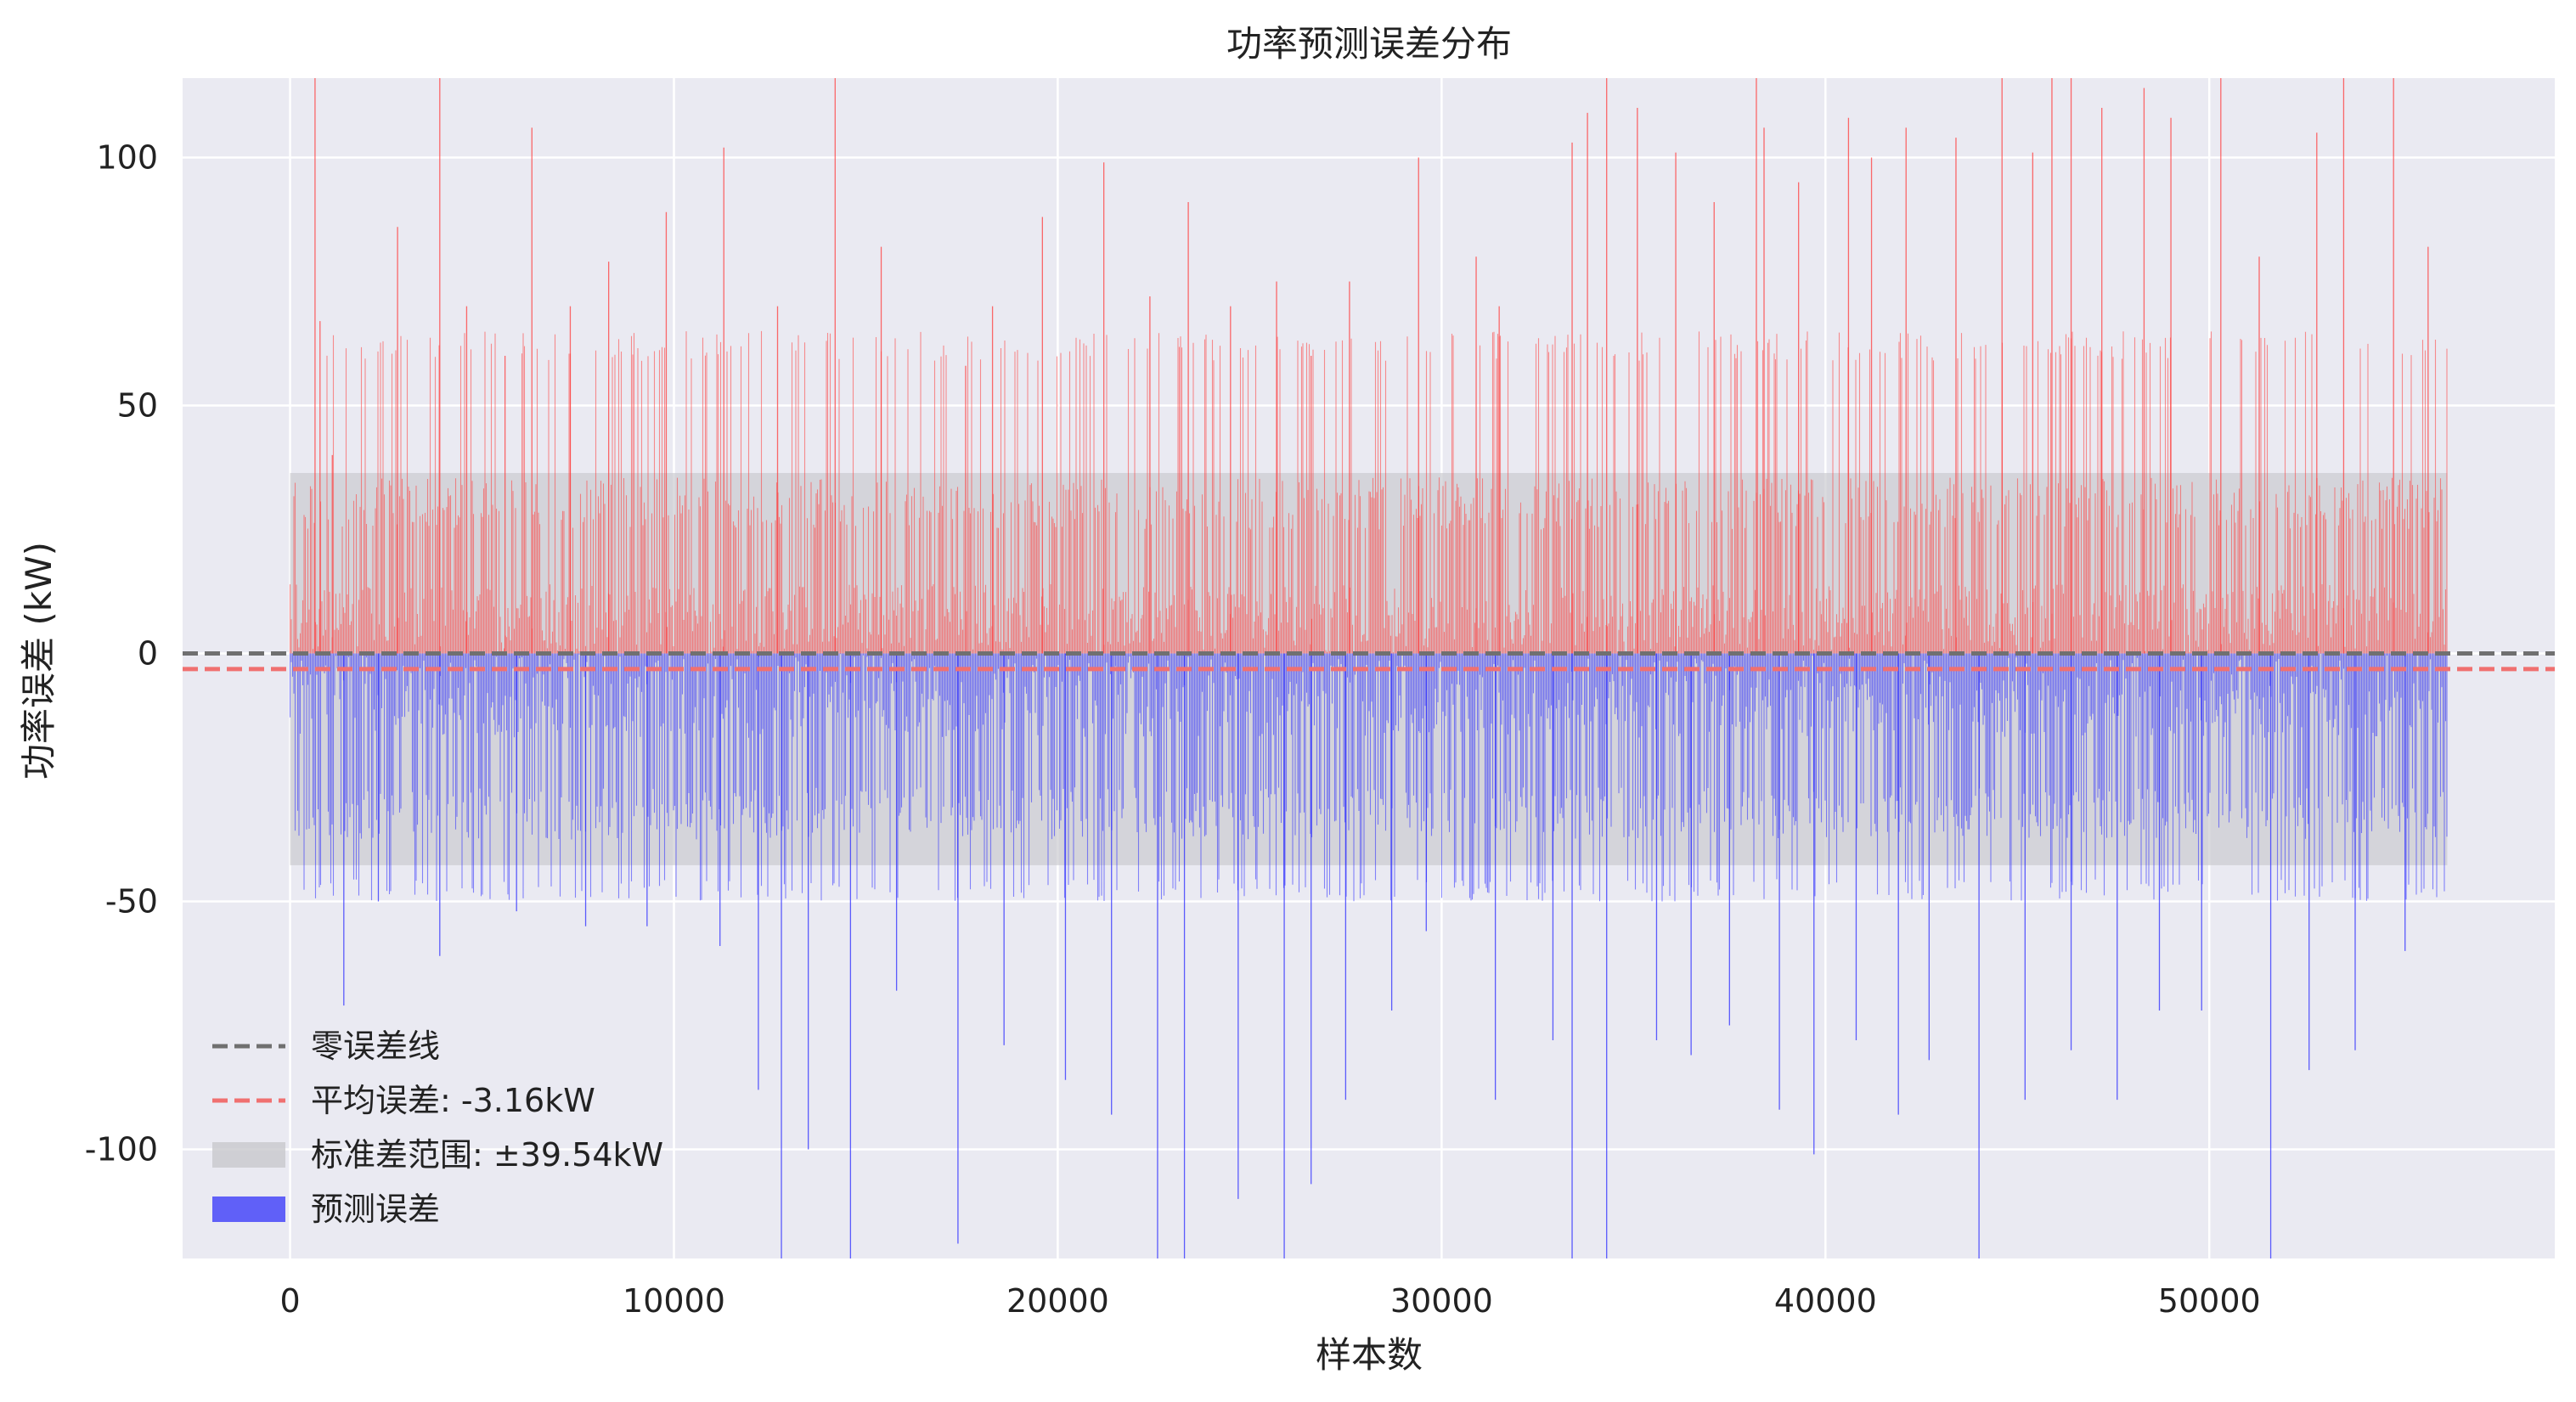 This screenshot has width=2576, height=1402. Describe the element at coordinates (1369, 44) in the screenshot. I see `chart-title: 功率预测误差分布` at that location.